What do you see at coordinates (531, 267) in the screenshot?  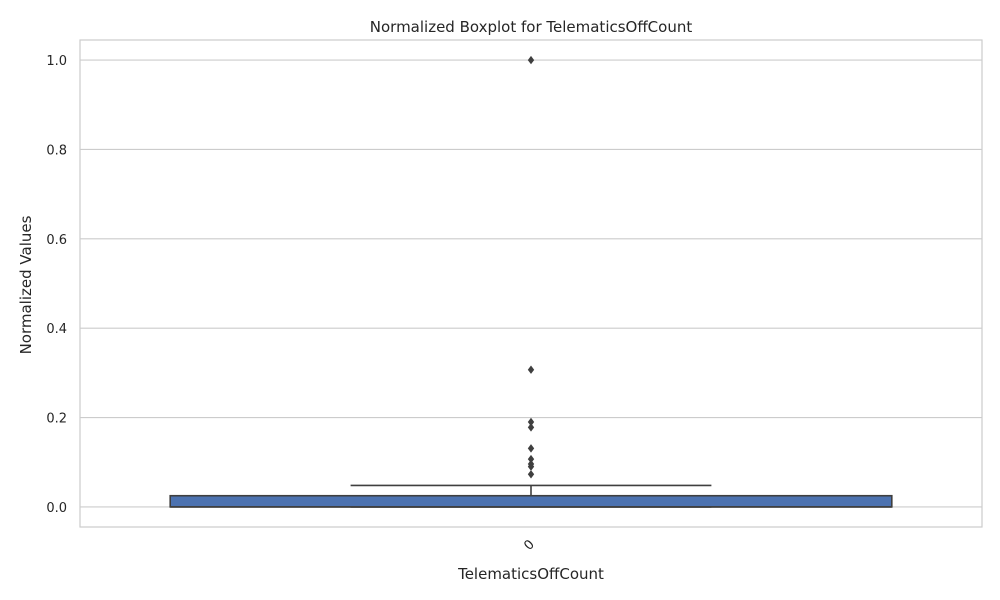 I see `outlier-points` at bounding box center [531, 267].